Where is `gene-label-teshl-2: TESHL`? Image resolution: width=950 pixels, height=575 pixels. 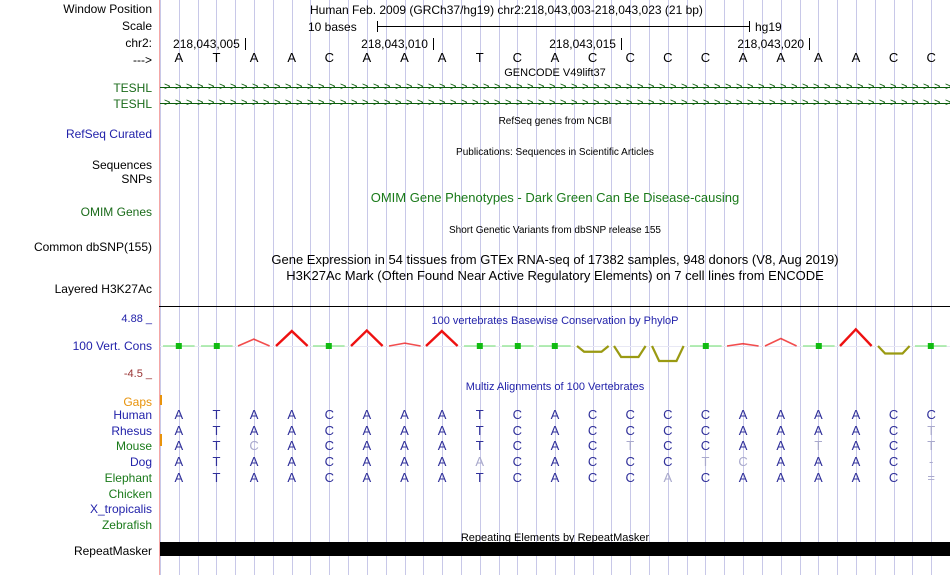 gene-label-teshl-2: TESHL is located at coordinates (132, 104).